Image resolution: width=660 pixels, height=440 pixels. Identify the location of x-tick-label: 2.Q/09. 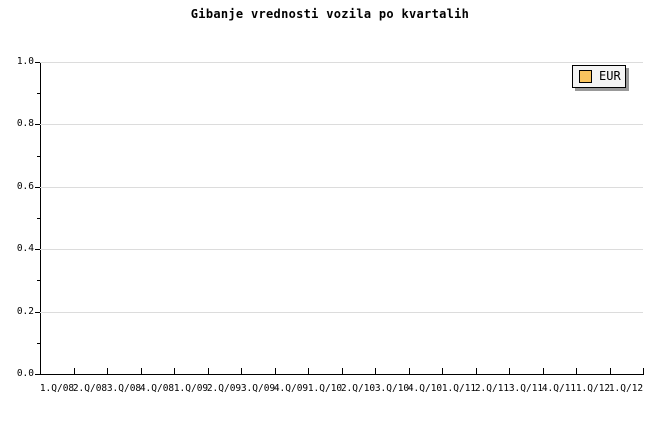
(224, 388).